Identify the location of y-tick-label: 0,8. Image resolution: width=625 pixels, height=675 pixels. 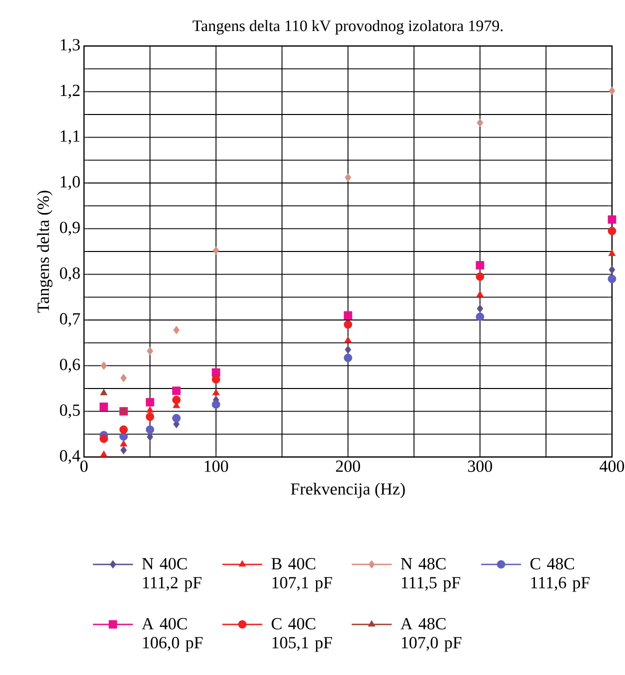
(70, 274).